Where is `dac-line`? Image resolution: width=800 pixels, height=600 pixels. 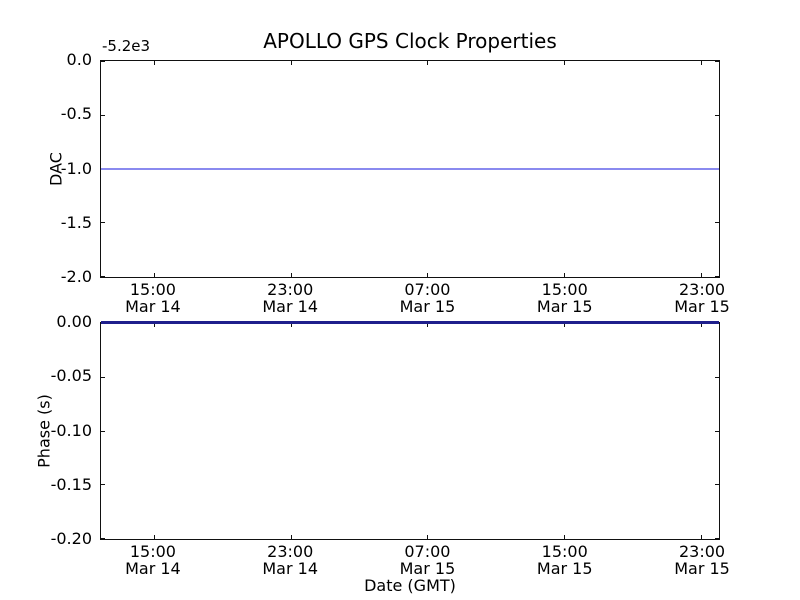 dac-line is located at coordinates (410, 168).